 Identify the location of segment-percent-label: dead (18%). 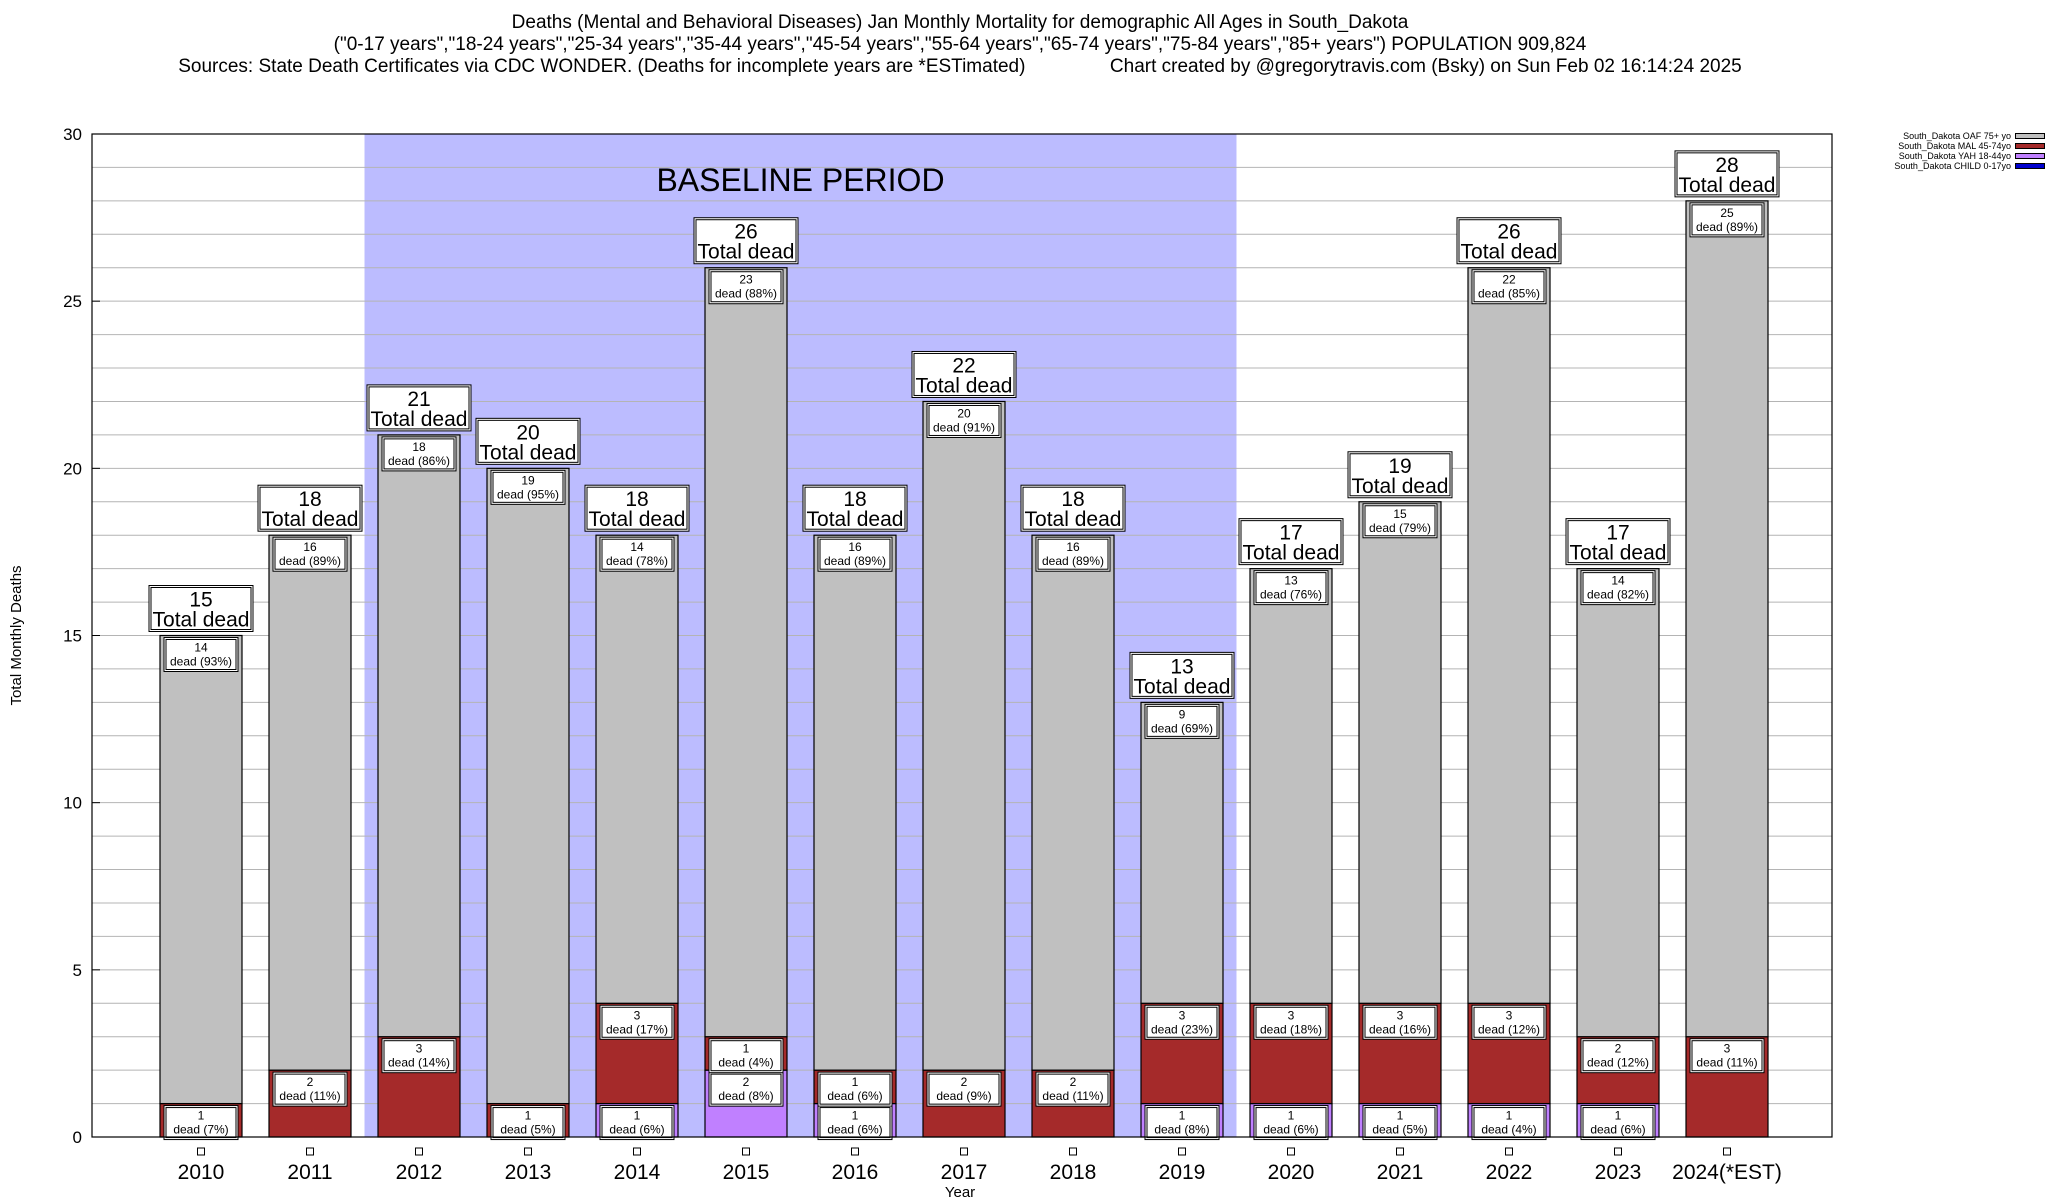
(1291, 1029).